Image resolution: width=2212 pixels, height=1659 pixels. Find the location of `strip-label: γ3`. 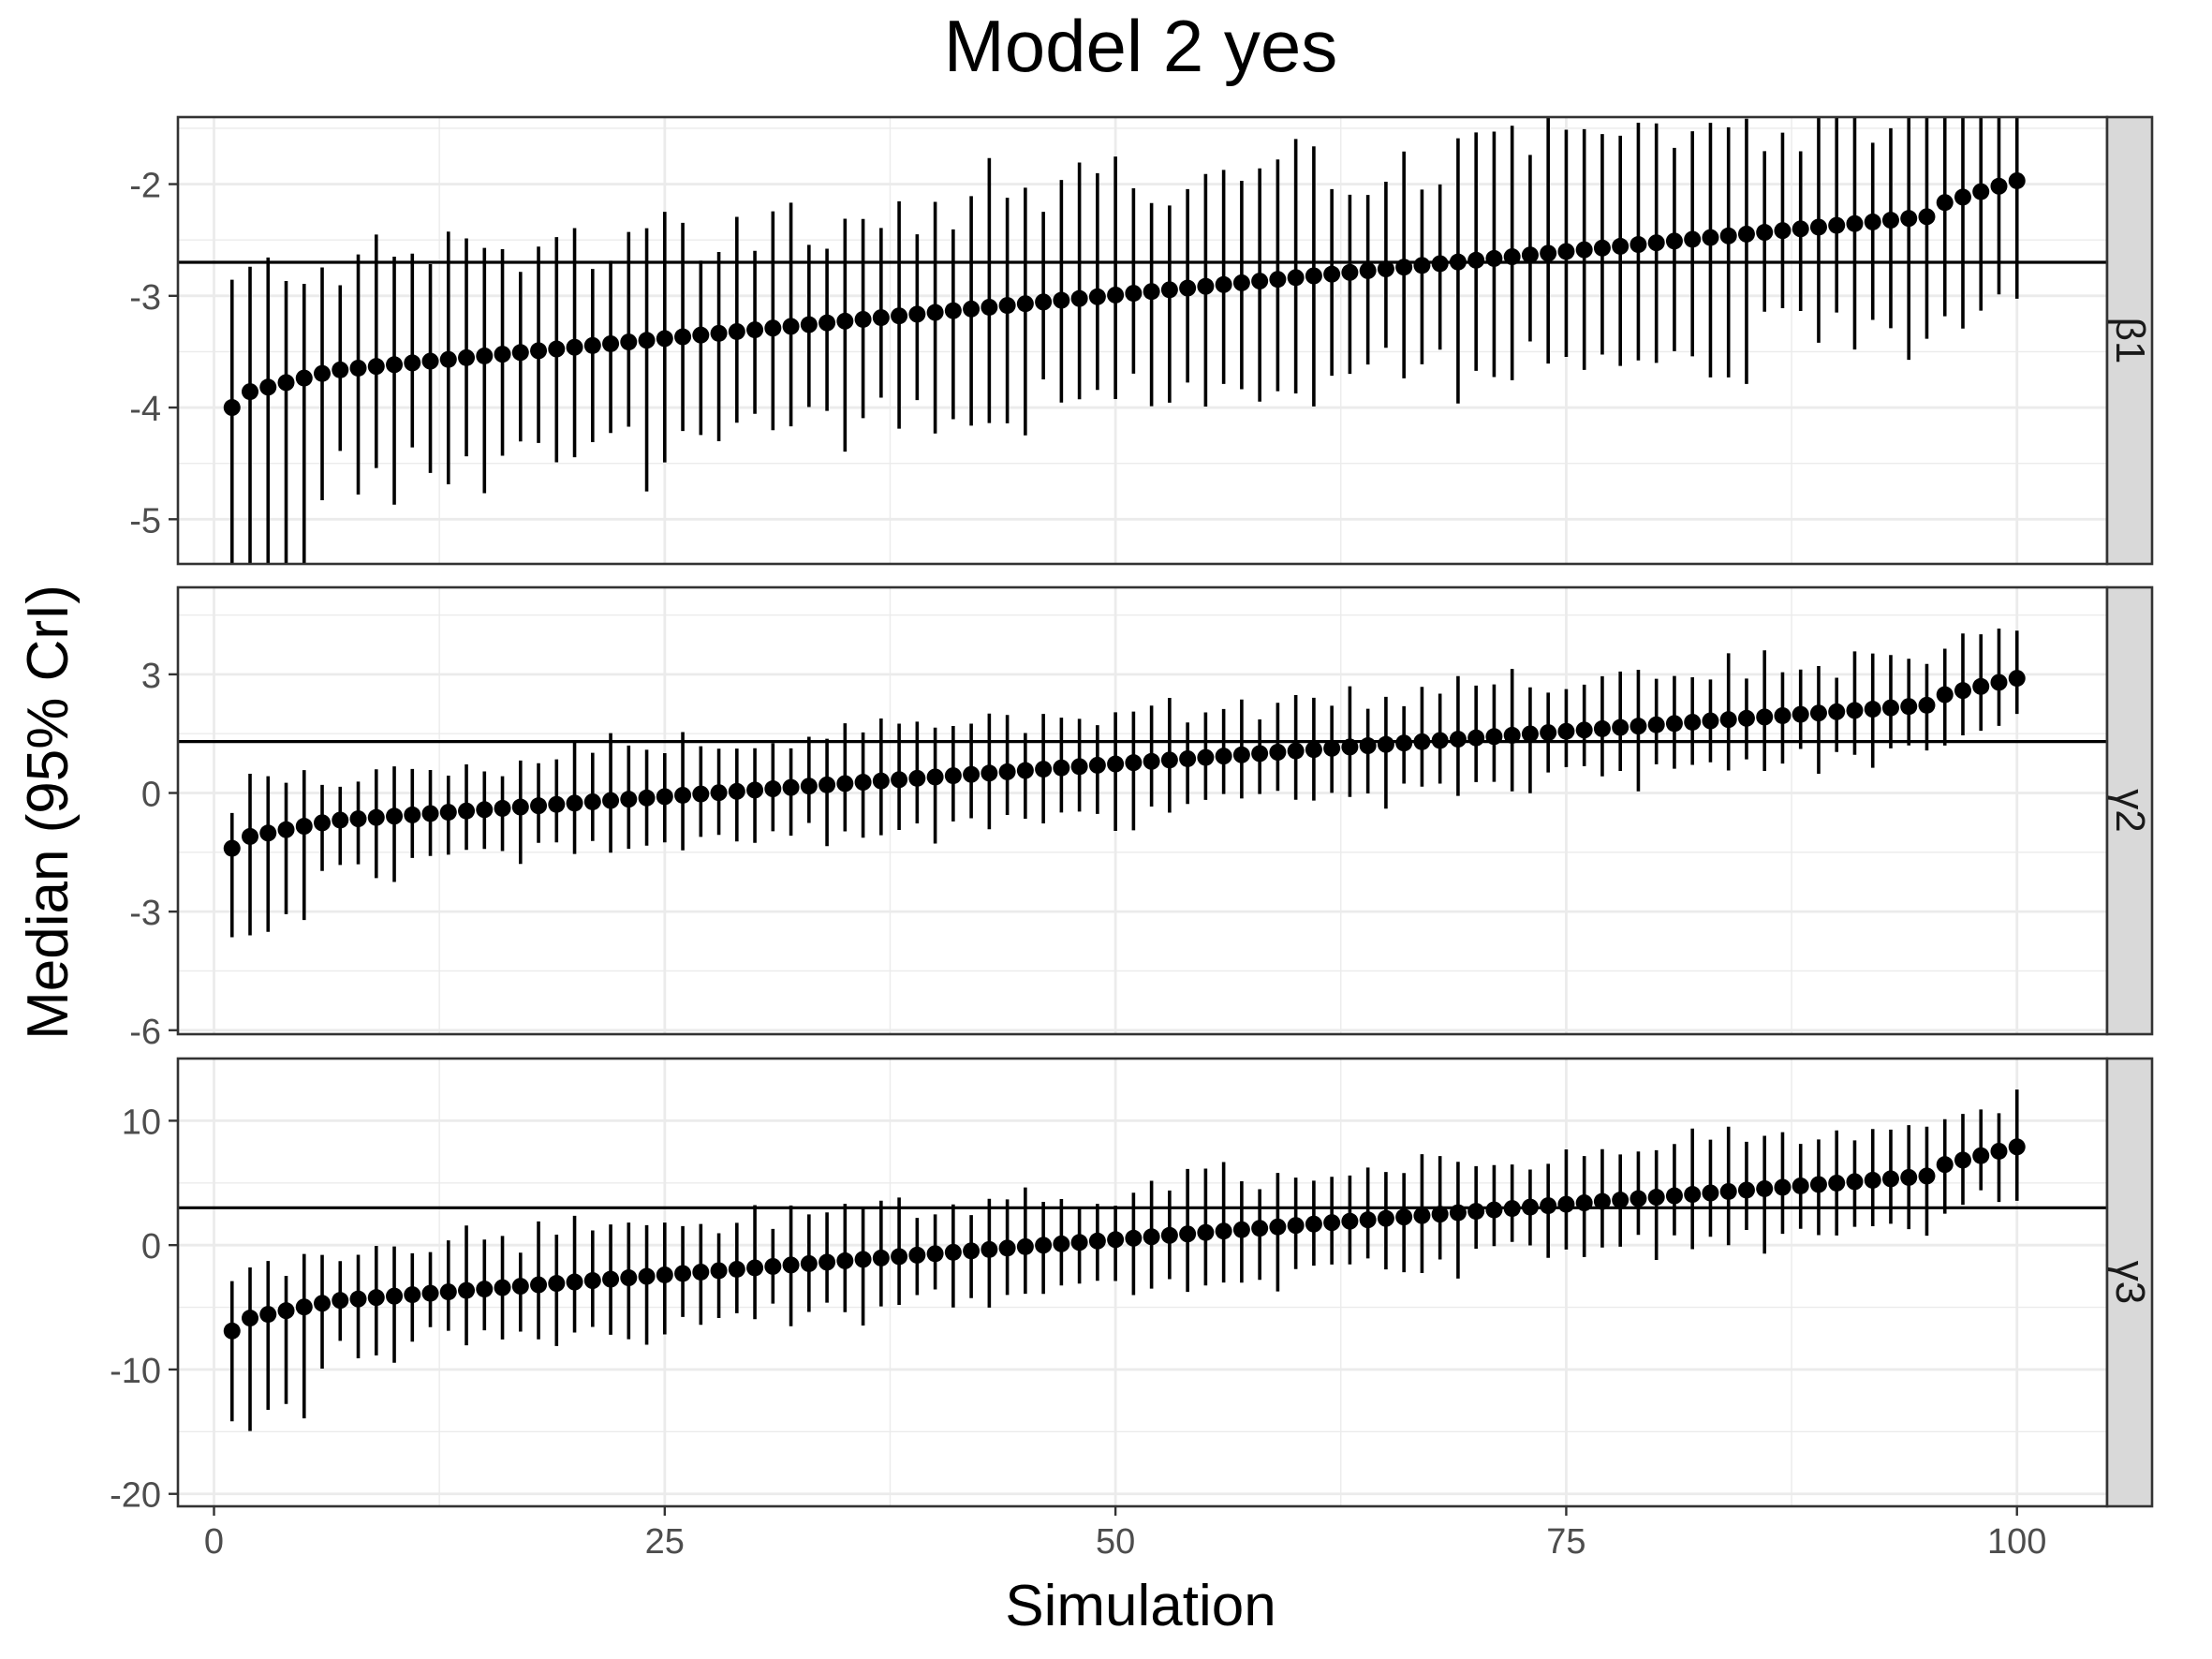

strip-label: γ3 is located at coordinates (2130, 1283).